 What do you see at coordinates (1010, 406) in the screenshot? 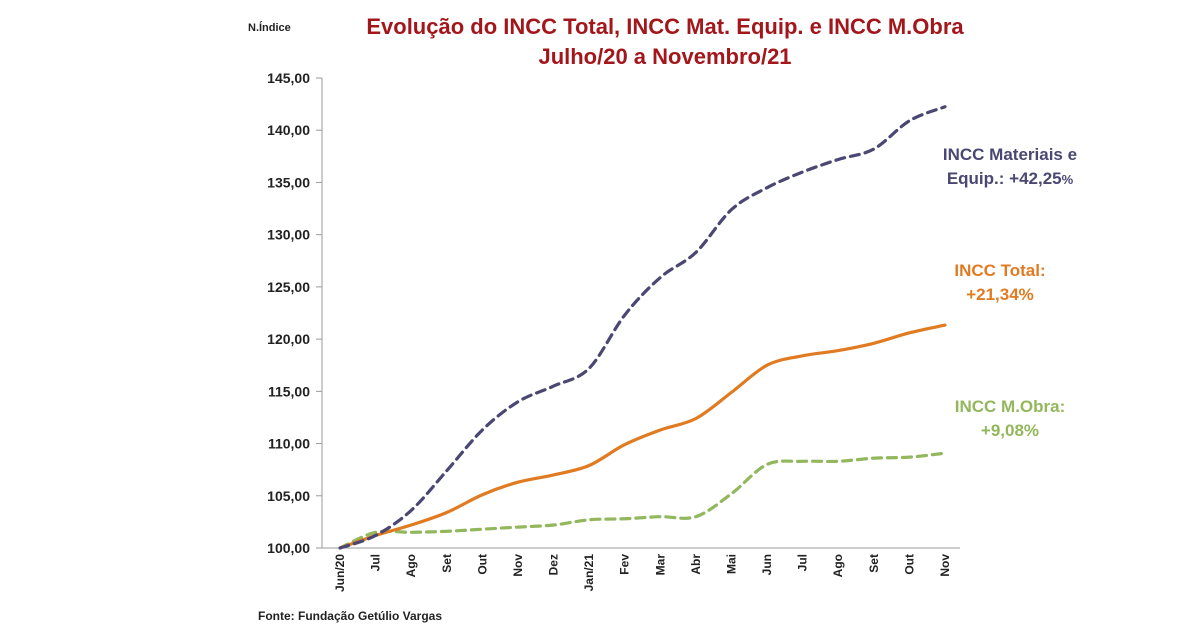
I see `annotation-mobra-line1: INCC M.Obra:` at bounding box center [1010, 406].